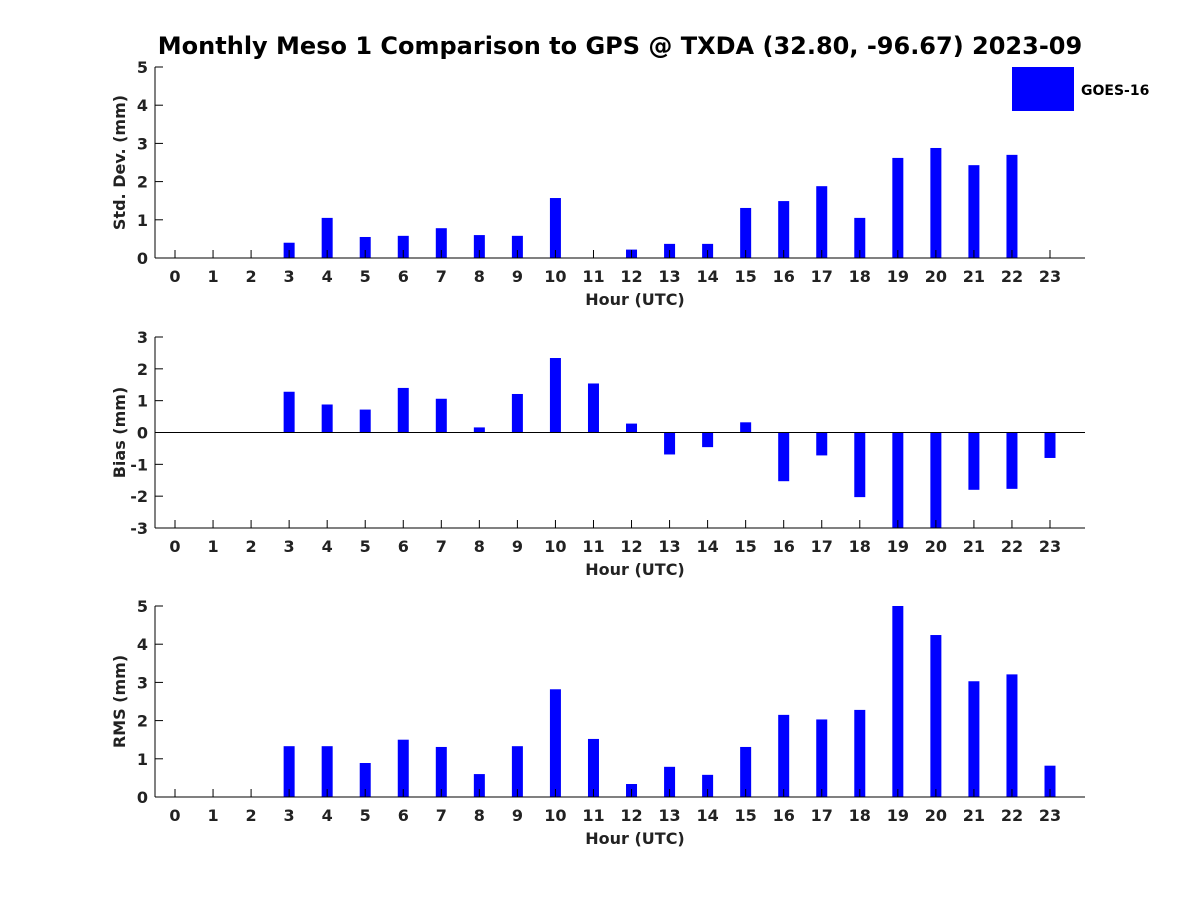 The height and width of the screenshot is (904, 1200). Describe the element at coordinates (593, 276) in the screenshot. I see `x-tick-label-stddev: 11` at that location.